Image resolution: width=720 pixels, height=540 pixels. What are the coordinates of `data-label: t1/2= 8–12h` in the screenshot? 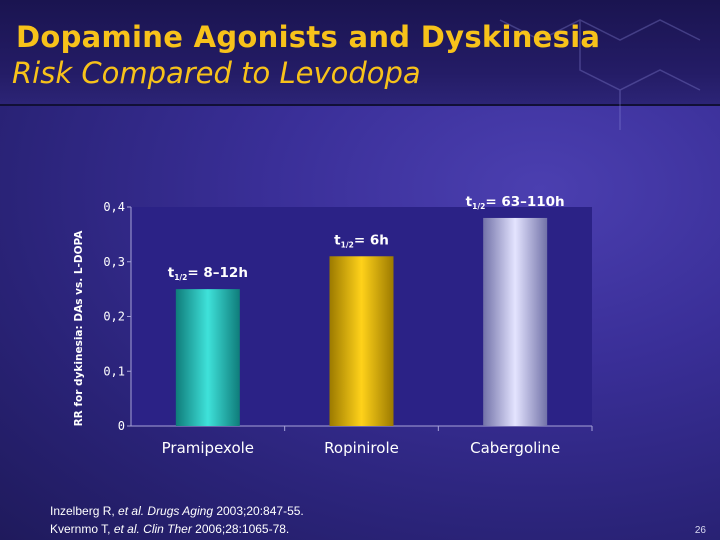 It's located at (208, 273).